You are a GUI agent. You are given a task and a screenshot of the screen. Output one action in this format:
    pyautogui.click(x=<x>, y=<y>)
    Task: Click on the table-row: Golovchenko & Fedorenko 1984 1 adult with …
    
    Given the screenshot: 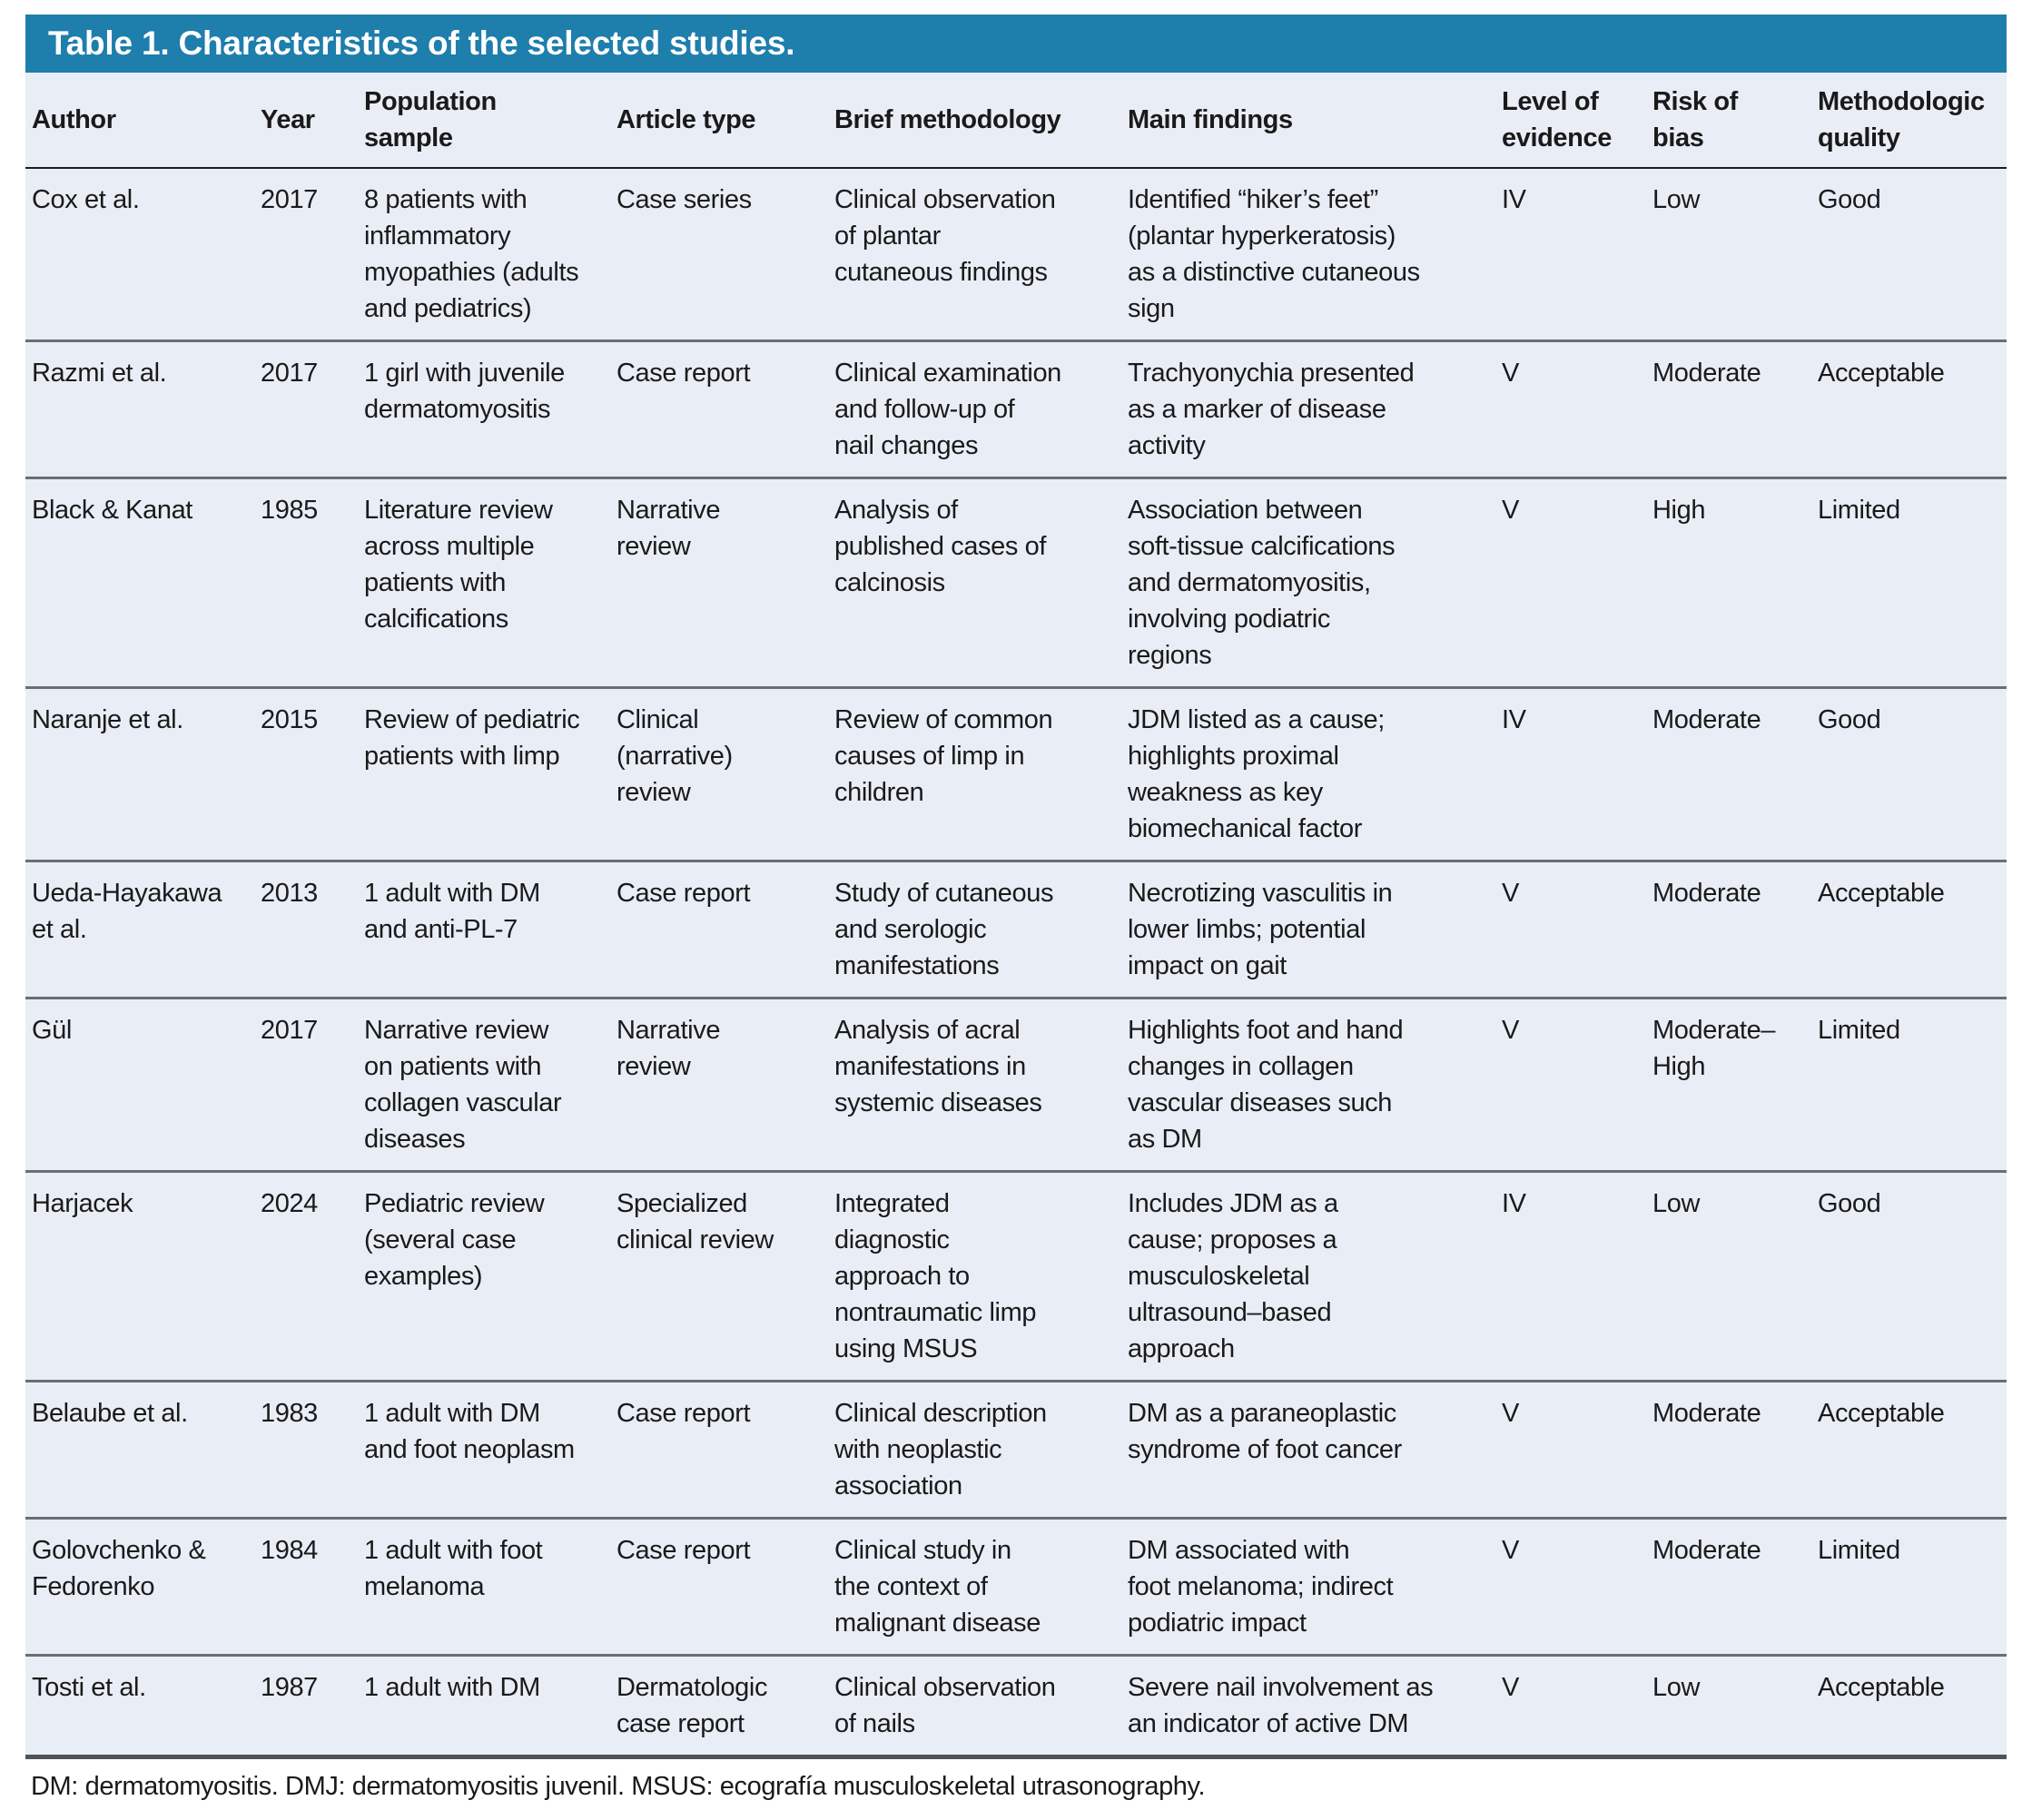 What is the action you would take?
    pyautogui.click(x=1016, y=1587)
    